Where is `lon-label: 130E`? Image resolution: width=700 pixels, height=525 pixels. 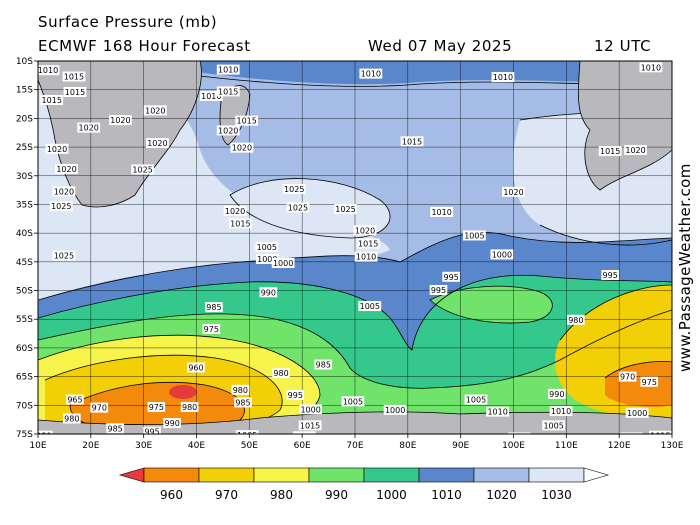 lon-label: 130E is located at coordinates (672, 446).